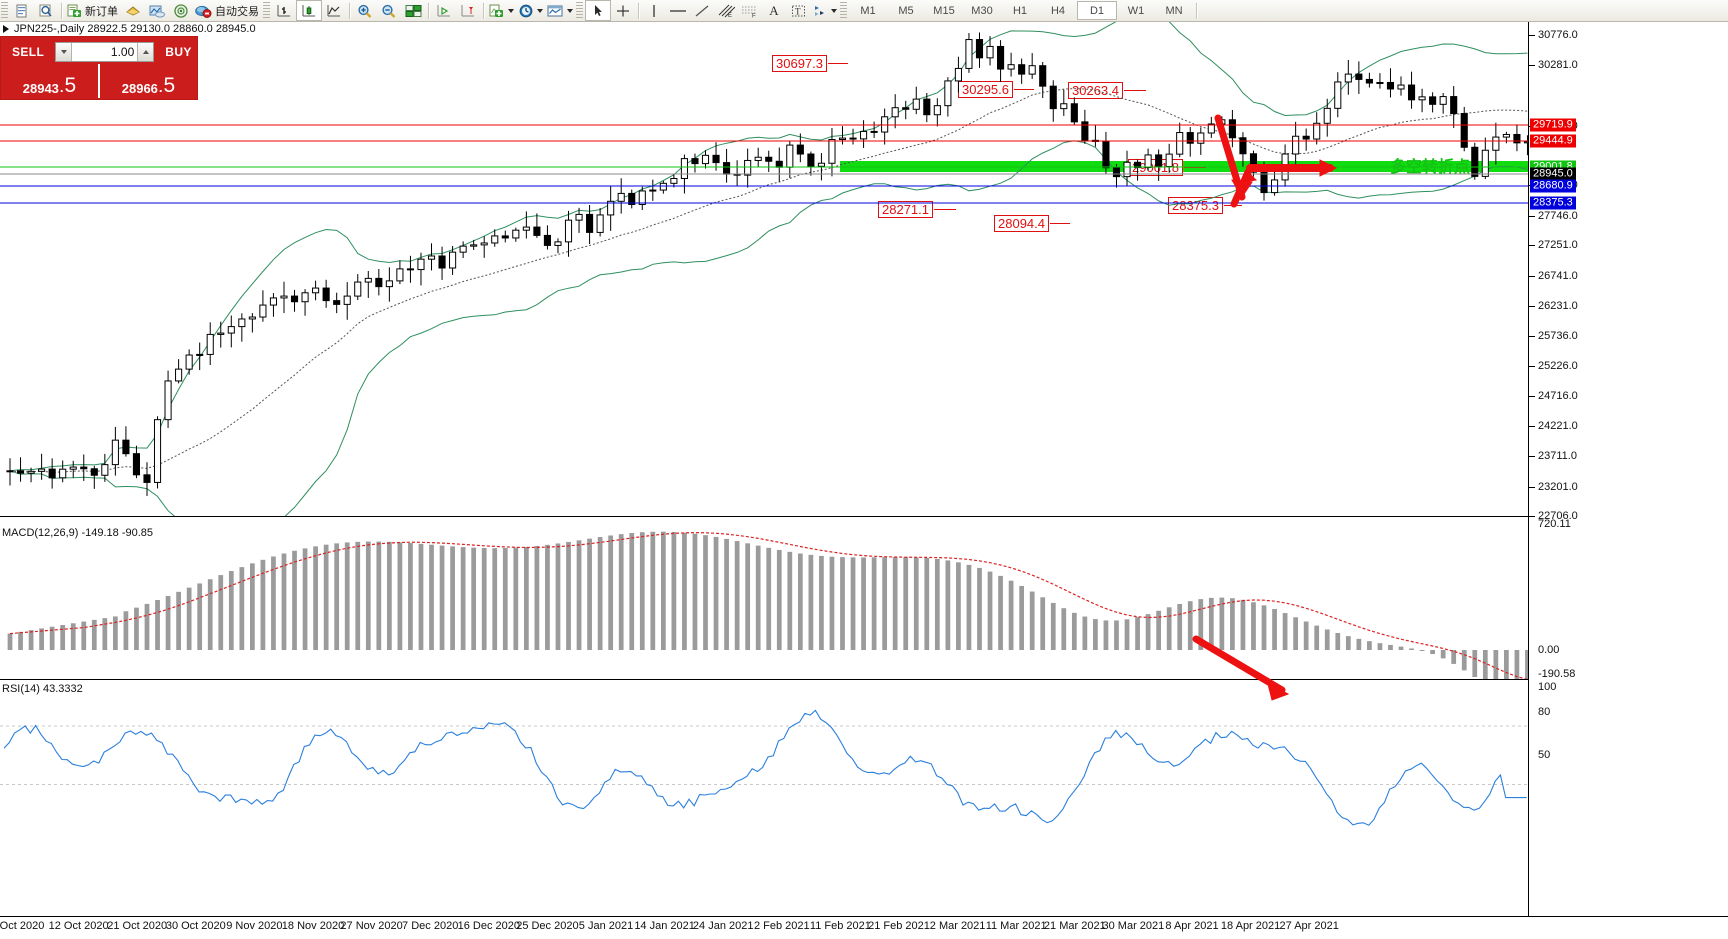 This screenshot has height=939, width=1728. I want to click on fibonacci-icon: F, so click(750, 10).